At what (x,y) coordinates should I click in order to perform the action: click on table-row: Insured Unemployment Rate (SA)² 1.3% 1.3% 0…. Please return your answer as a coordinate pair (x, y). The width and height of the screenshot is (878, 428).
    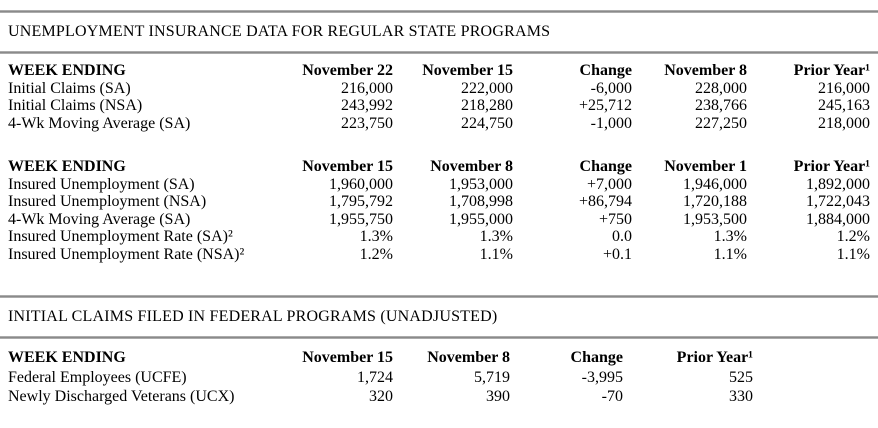
    Looking at the image, I should click on (439, 237).